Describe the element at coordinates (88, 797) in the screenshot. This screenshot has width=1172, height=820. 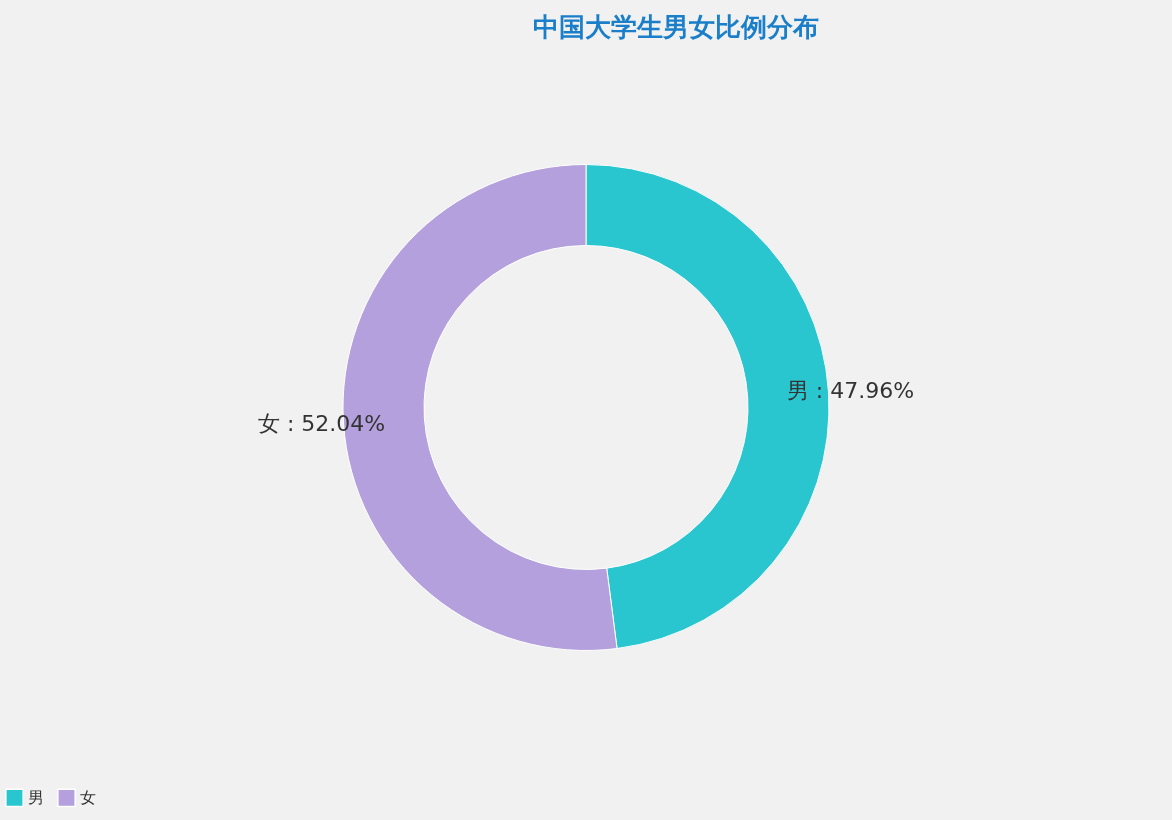
I see `legend-label: 女` at that location.